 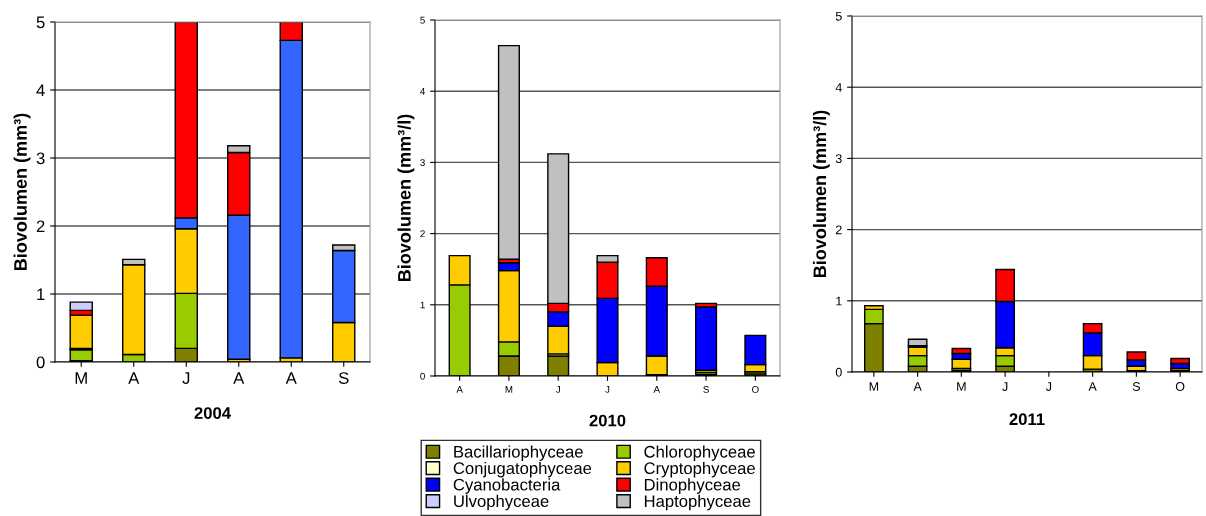 I want to click on legend-label: Ulvophyceae, so click(x=501, y=502).